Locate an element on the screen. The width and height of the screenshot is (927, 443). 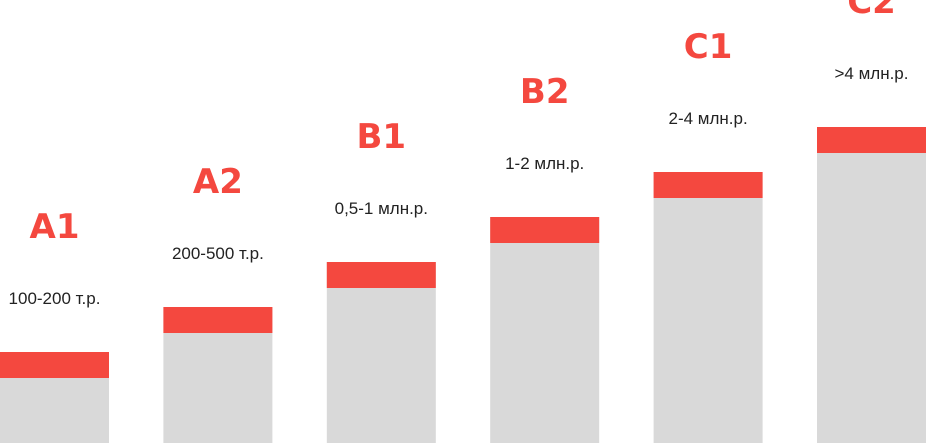
level-label-a1: A1 is located at coordinates (55, 227).